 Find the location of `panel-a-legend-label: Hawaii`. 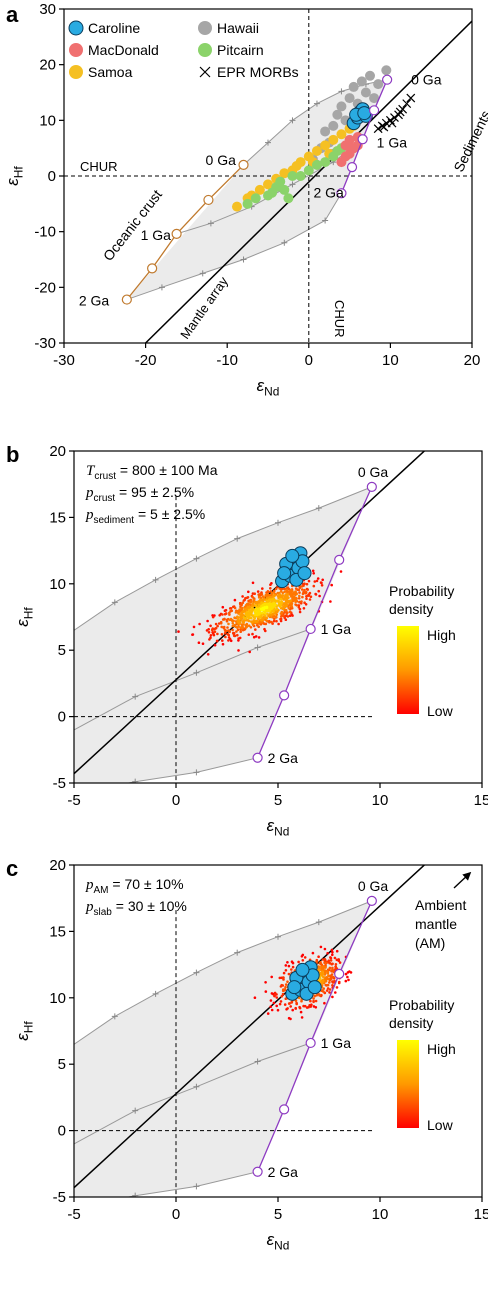

panel-a-legend-label: Hawaii is located at coordinates (238, 28).